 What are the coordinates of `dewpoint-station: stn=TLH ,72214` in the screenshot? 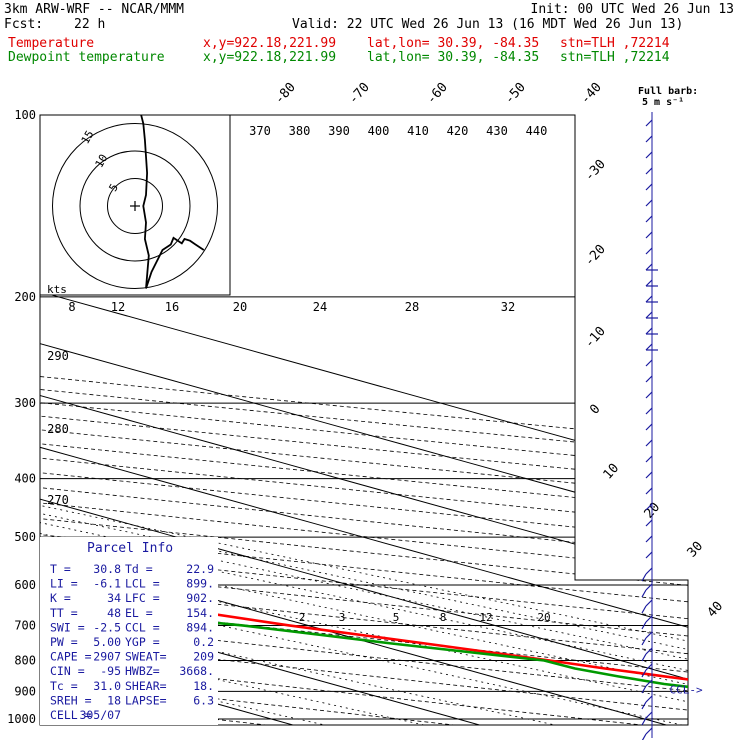 It's located at (615, 57).